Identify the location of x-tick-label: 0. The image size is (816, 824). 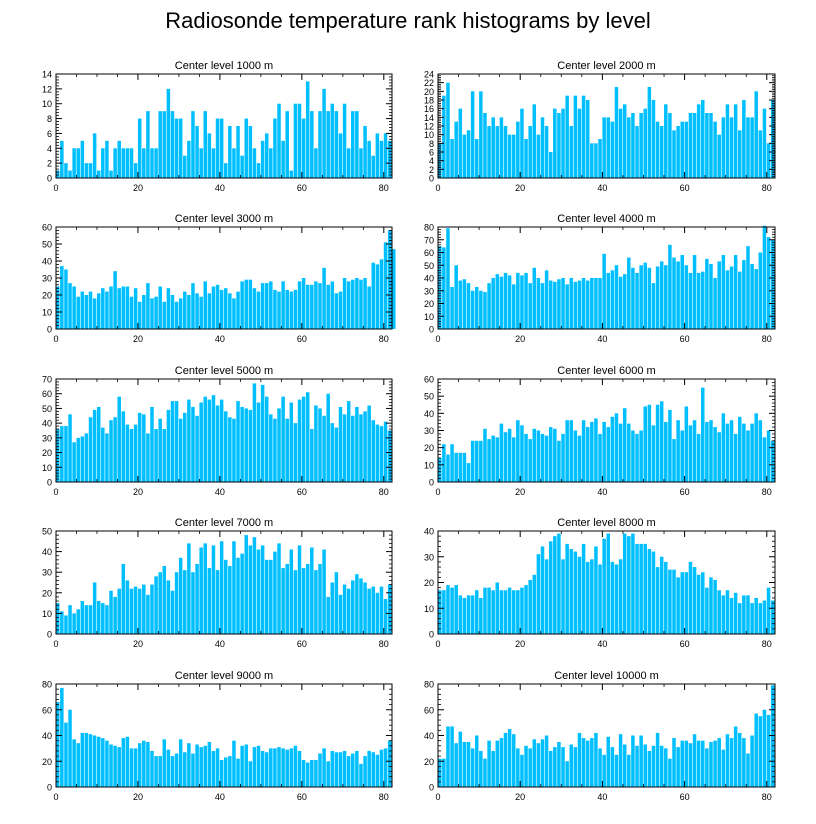
(437, 644).